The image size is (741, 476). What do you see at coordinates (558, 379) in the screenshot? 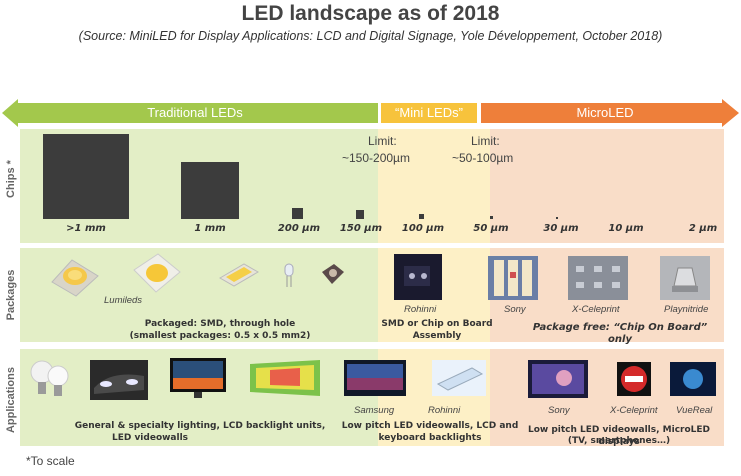
I see `sony-display-image` at bounding box center [558, 379].